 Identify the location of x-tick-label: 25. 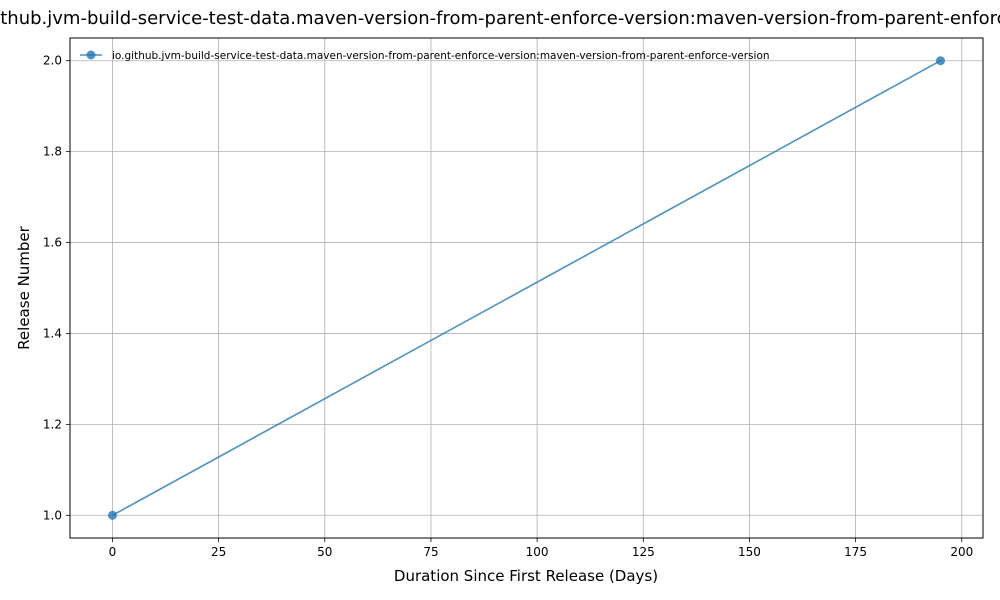
(218, 552).